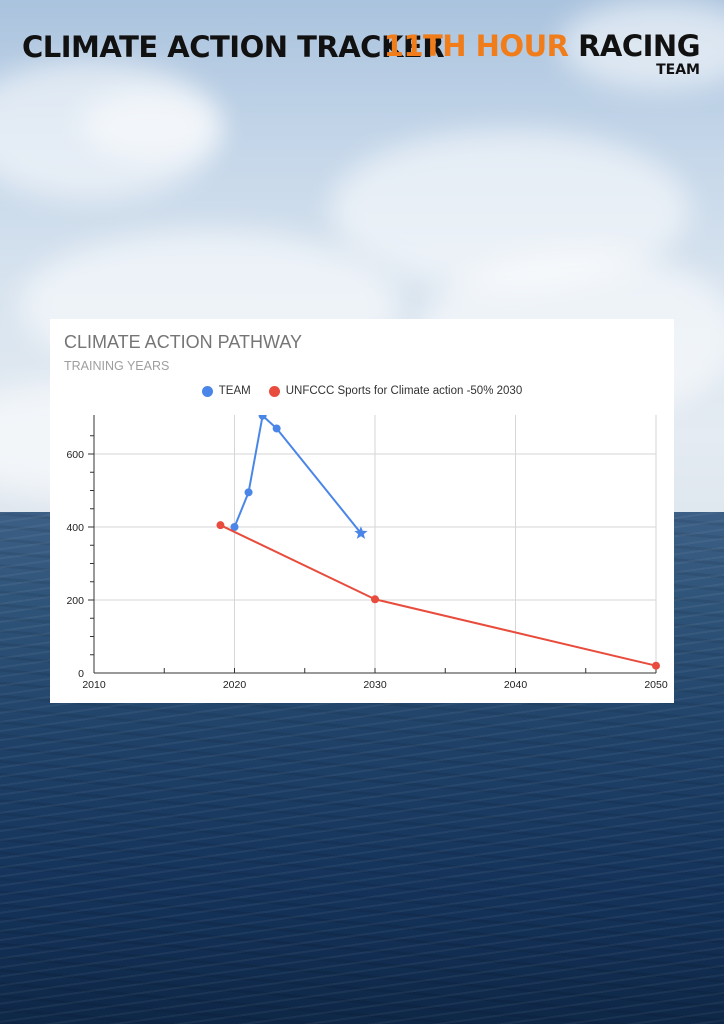 Image resolution: width=724 pixels, height=1024 pixels. Describe the element at coordinates (516, 685) in the screenshot. I see `x-tick-label: 2040` at that location.